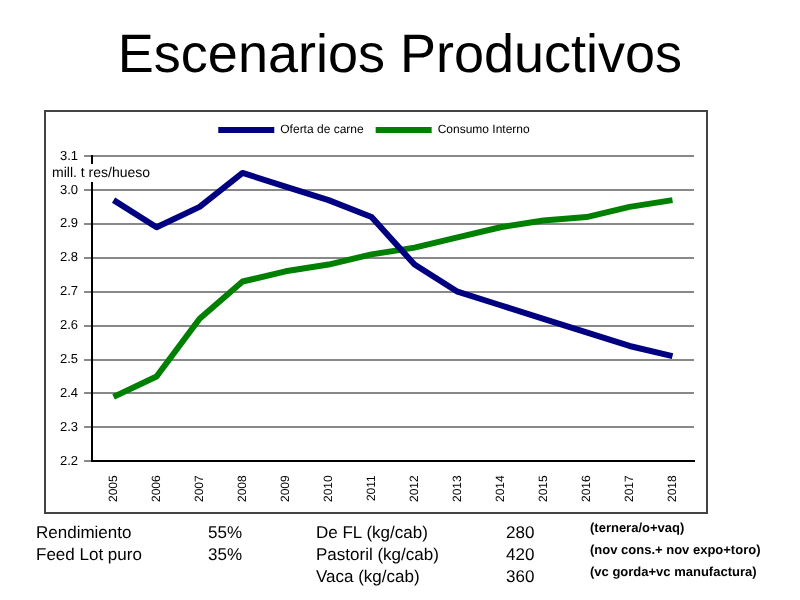  Describe the element at coordinates (521, 576) in the screenshot. I see `text: 360` at that location.